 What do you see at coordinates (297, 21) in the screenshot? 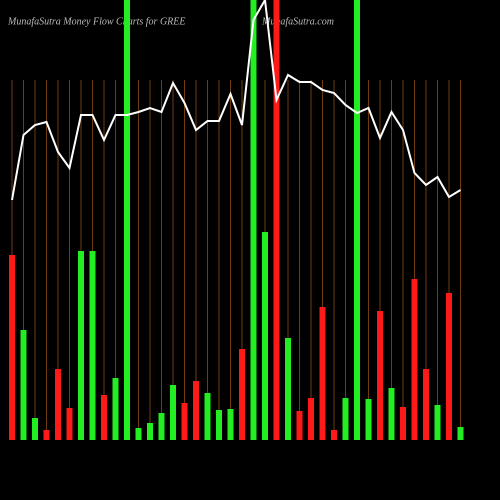
I see `chart-subtitle: MunafaSutra.com` at bounding box center [297, 21].